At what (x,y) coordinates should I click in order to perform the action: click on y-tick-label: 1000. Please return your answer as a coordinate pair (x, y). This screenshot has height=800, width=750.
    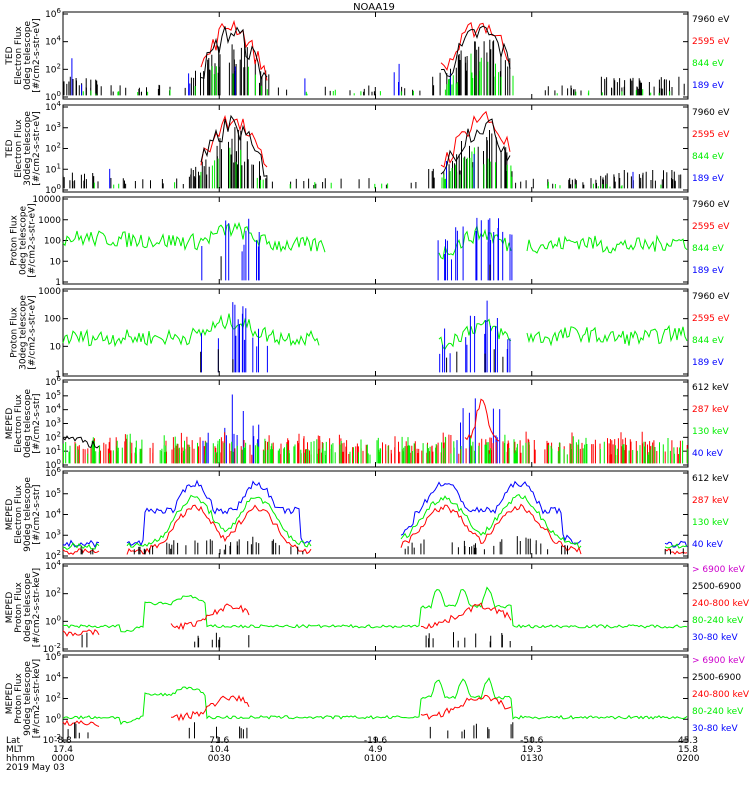
    Looking at the image, I should click on (49, 221).